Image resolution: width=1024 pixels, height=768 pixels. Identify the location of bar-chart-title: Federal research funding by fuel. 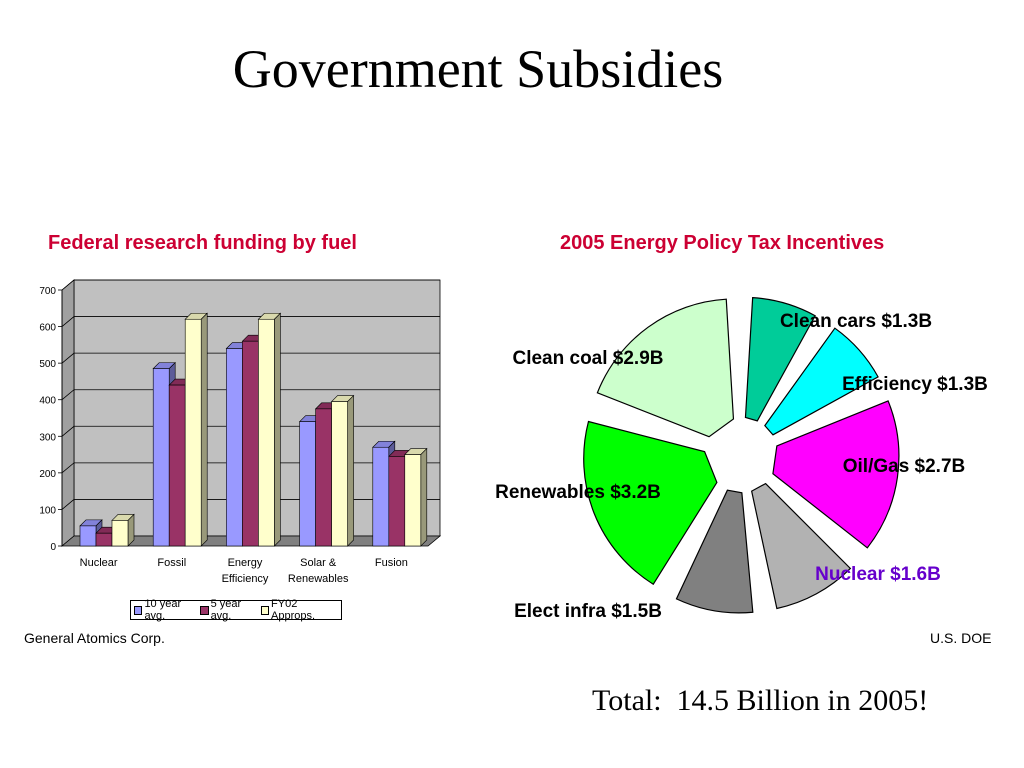
(202, 243).